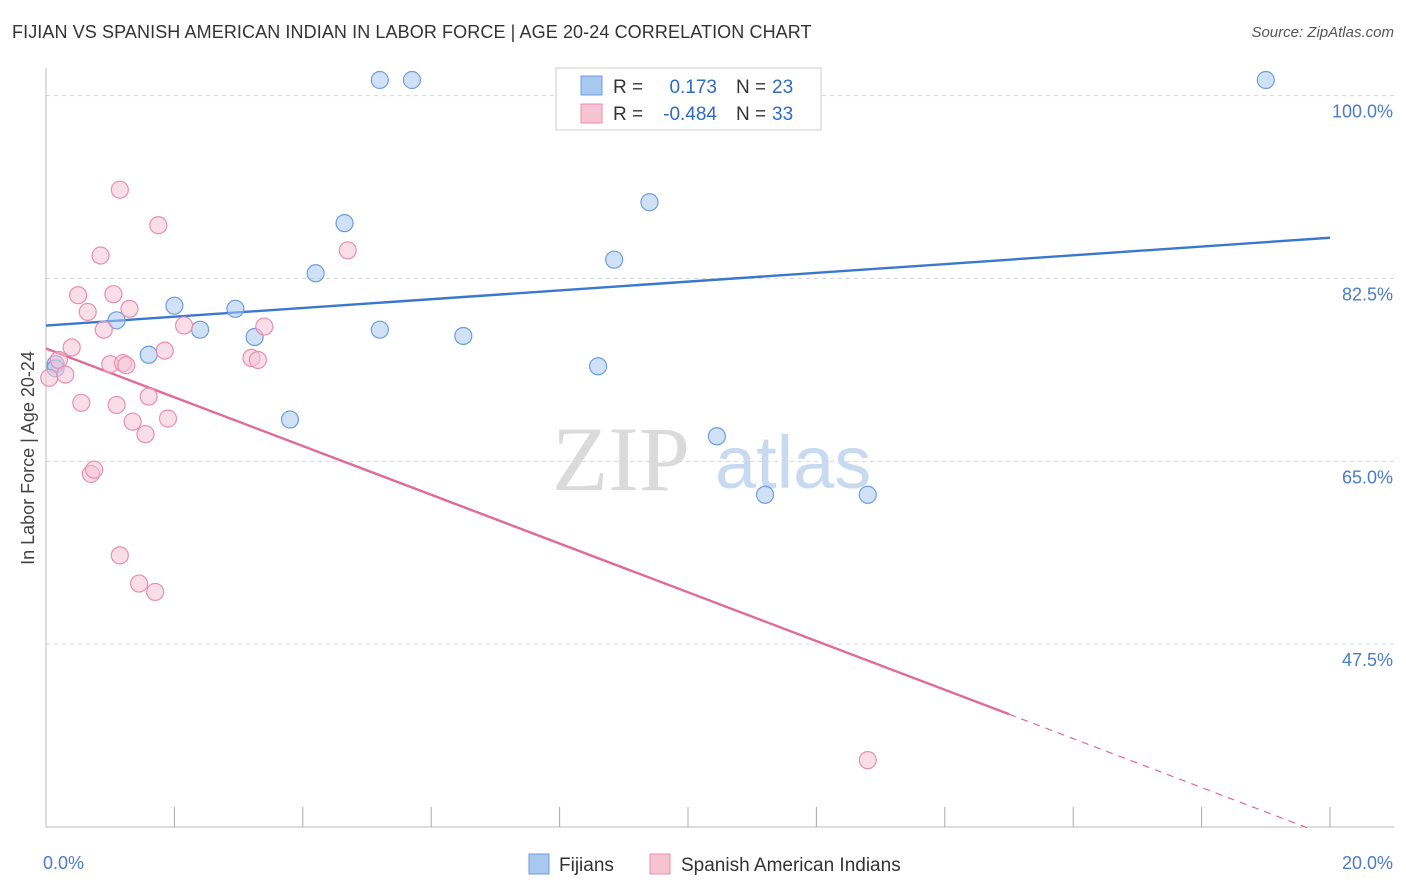 The image size is (1406, 892). Describe the element at coordinates (621, 459) in the screenshot. I see `watermark-zip: ZIP` at that location.